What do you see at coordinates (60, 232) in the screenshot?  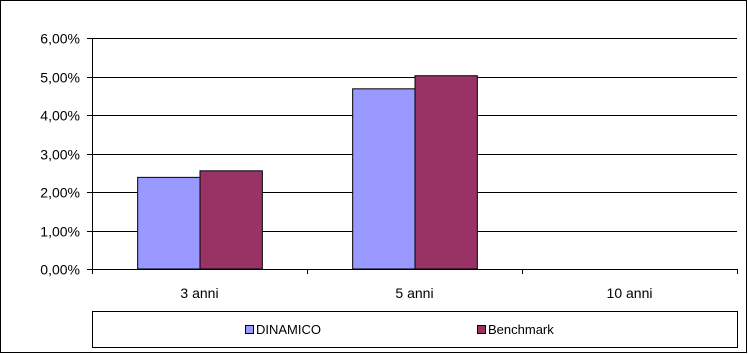 I see `y-tick-label: 1,00%` at bounding box center [60, 232].